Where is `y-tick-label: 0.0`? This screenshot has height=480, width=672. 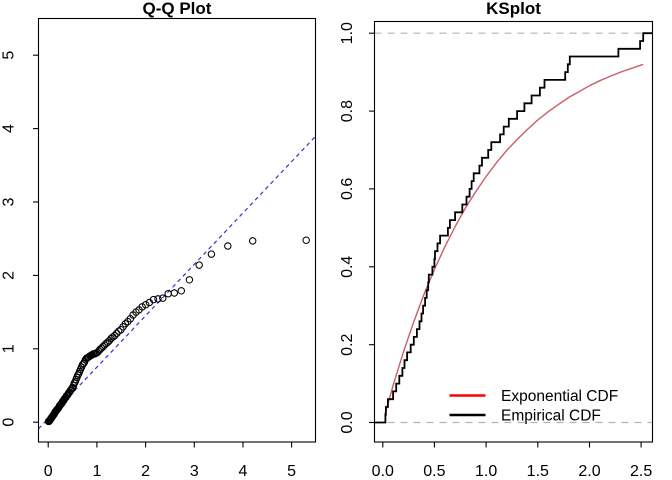 y-tick-label: 0.0 is located at coordinates (347, 422).